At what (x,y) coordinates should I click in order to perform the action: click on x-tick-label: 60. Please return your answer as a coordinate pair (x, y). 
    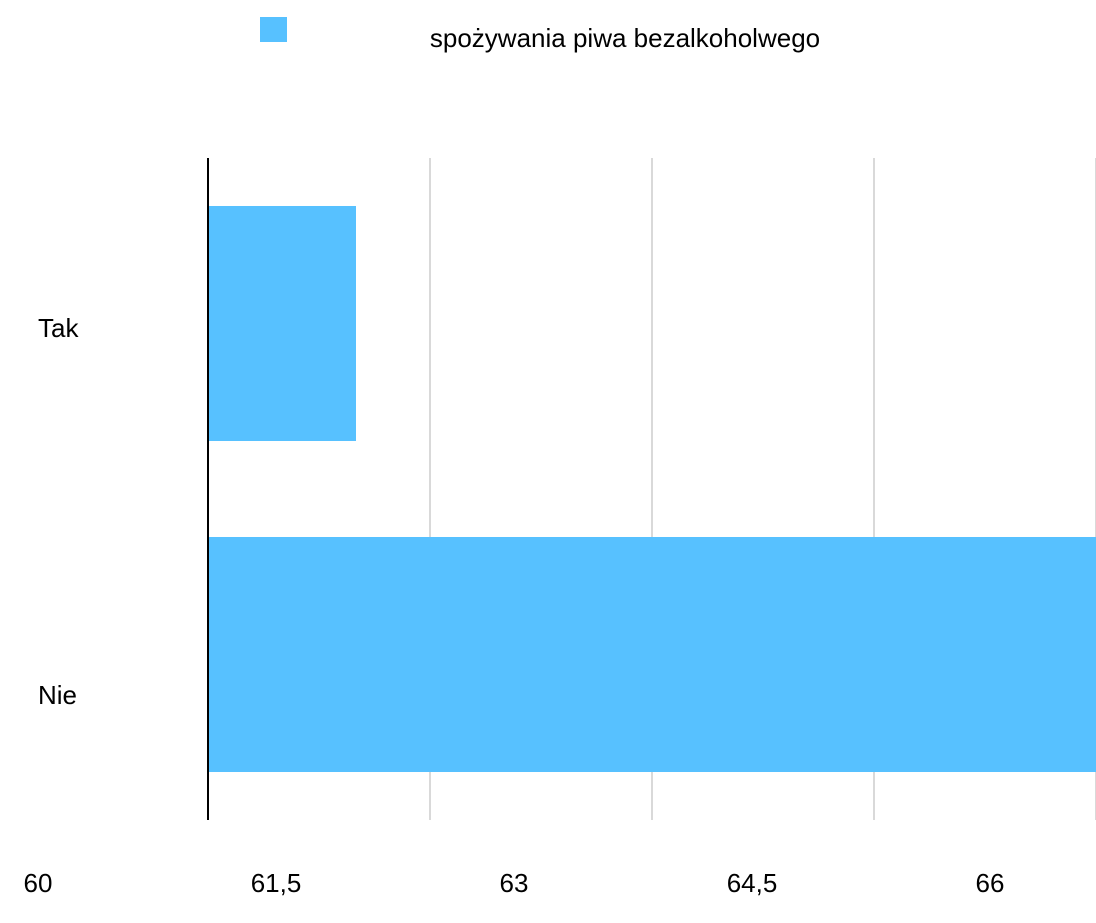
    Looking at the image, I should click on (38, 883).